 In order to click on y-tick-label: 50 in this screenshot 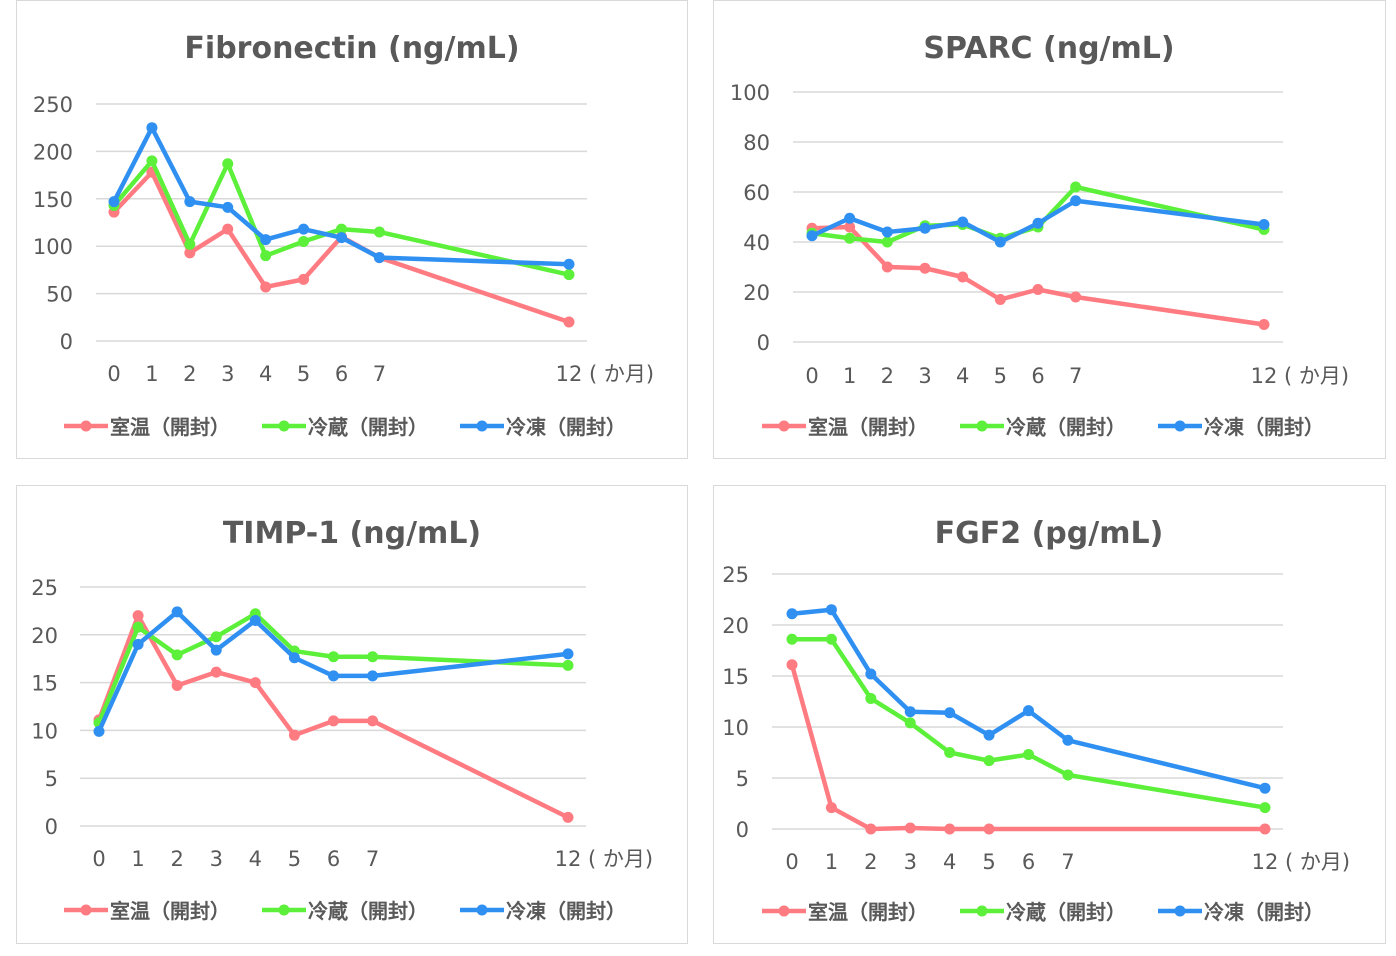, I will do `click(59, 295)`.